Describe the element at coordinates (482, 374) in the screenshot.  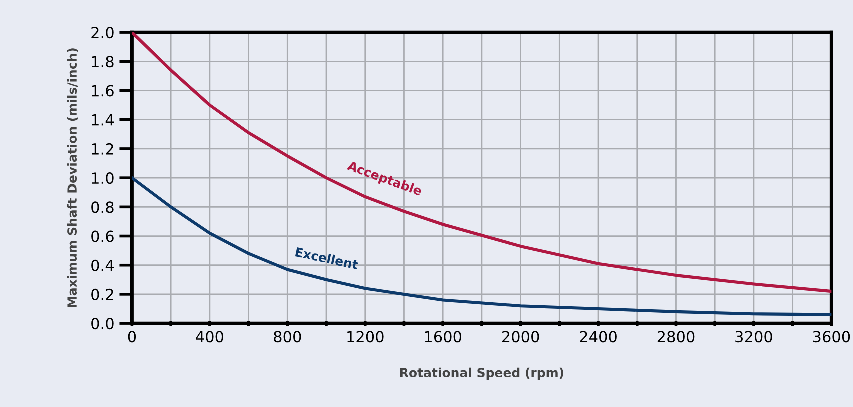
I see `x-axis-title: Rotational Speed (rpm)` at that location.